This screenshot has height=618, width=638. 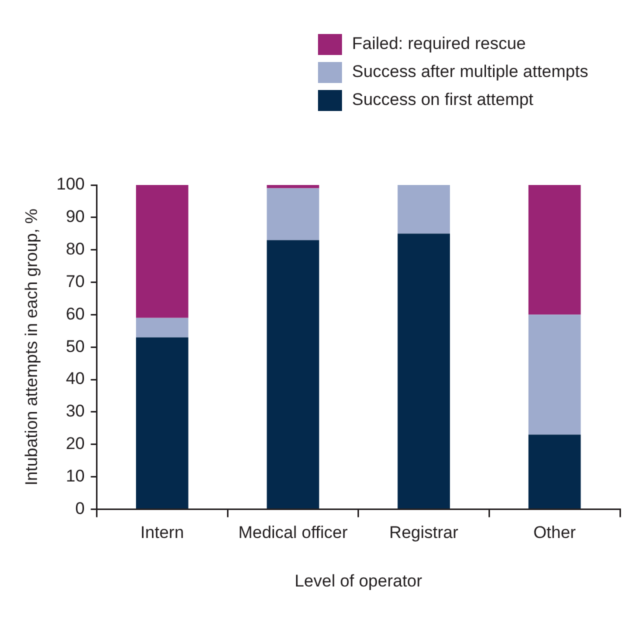 What do you see at coordinates (75, 216) in the screenshot?
I see `y-tick-label: 90` at bounding box center [75, 216].